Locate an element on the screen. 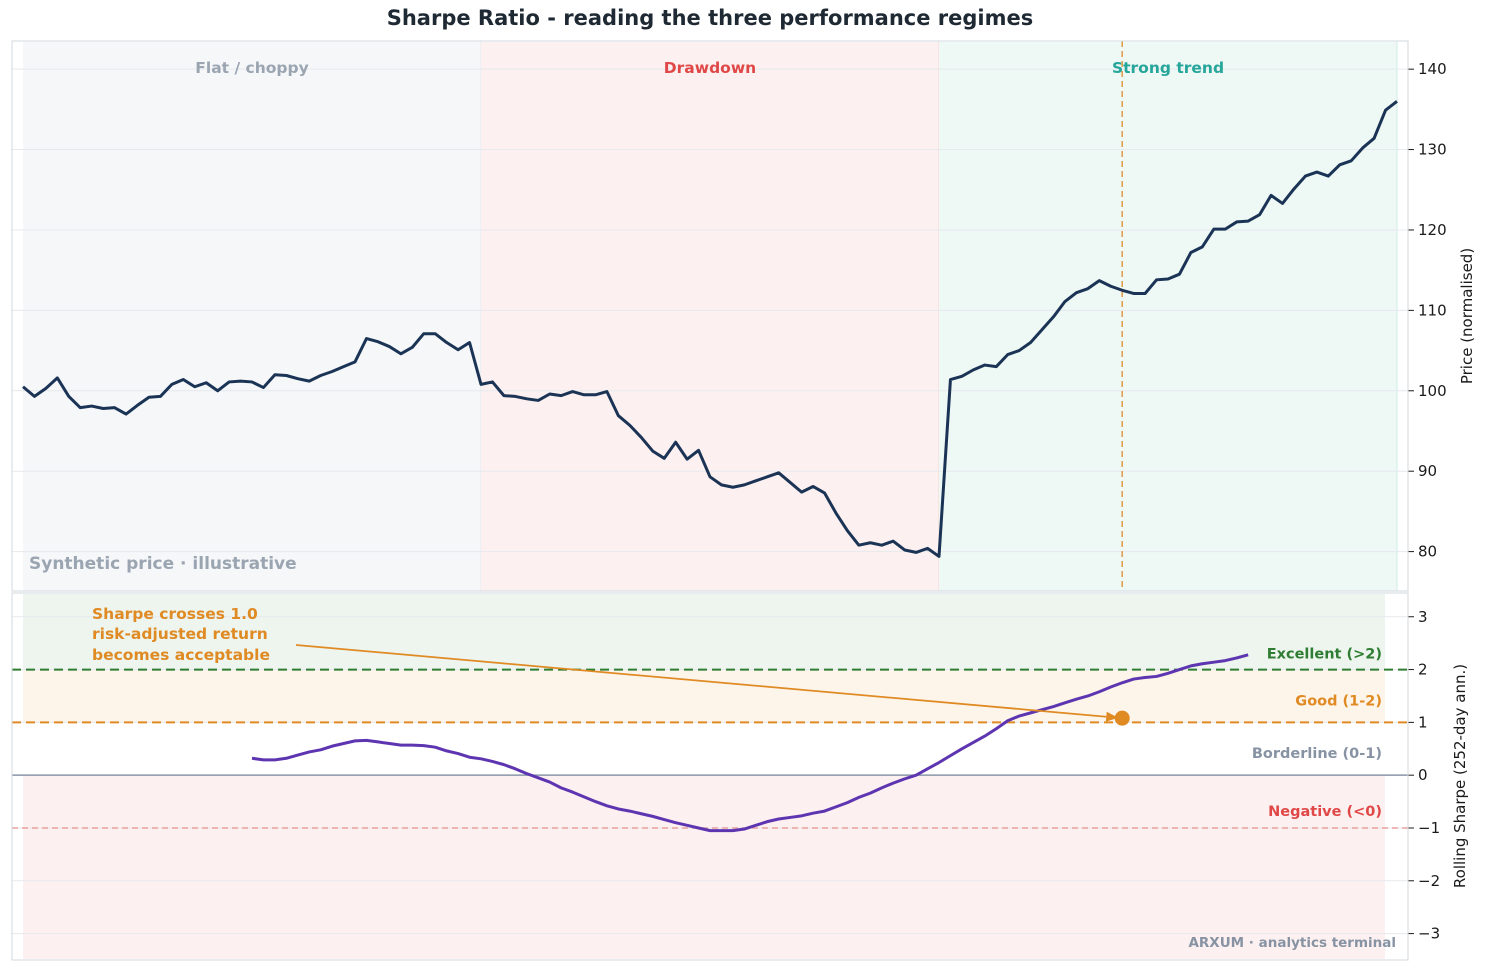  sharpe-axis-label: Rolling Sharpe (252-day ann.) is located at coordinates (1460, 776).